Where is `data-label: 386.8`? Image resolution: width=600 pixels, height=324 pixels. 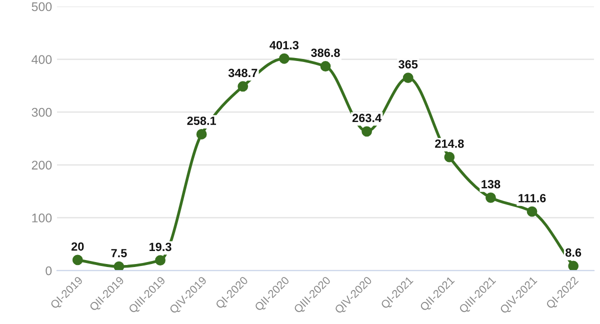 data-label: 386.8 is located at coordinates (325, 52).